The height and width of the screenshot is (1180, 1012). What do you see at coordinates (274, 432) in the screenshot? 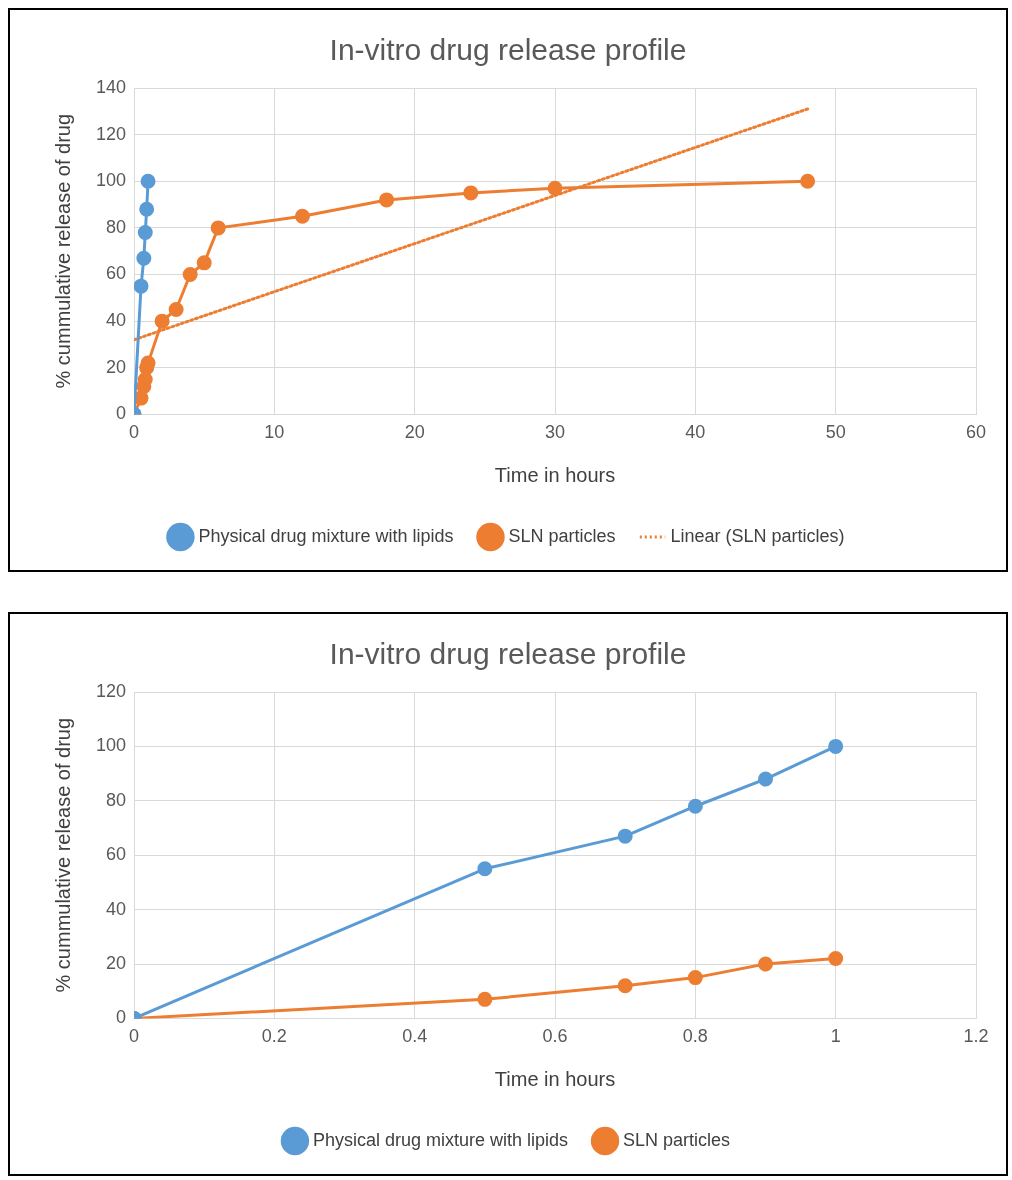
I see `x-tick-label: 10` at bounding box center [274, 432].